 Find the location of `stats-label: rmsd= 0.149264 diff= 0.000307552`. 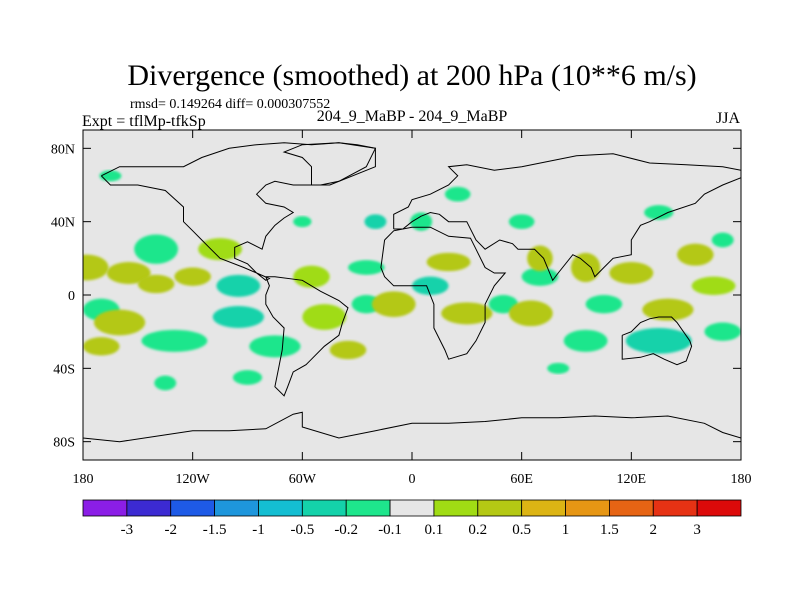

stats-label: rmsd= 0.149264 diff= 0.000307552 is located at coordinates (230, 104).